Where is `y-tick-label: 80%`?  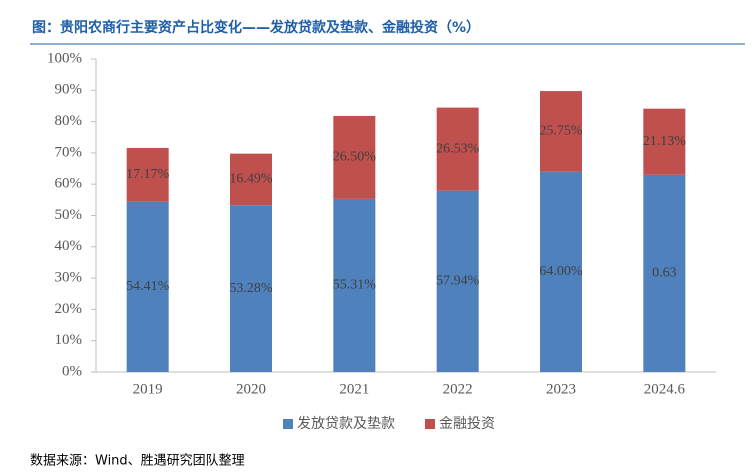 y-tick-label: 80% is located at coordinates (69, 121).